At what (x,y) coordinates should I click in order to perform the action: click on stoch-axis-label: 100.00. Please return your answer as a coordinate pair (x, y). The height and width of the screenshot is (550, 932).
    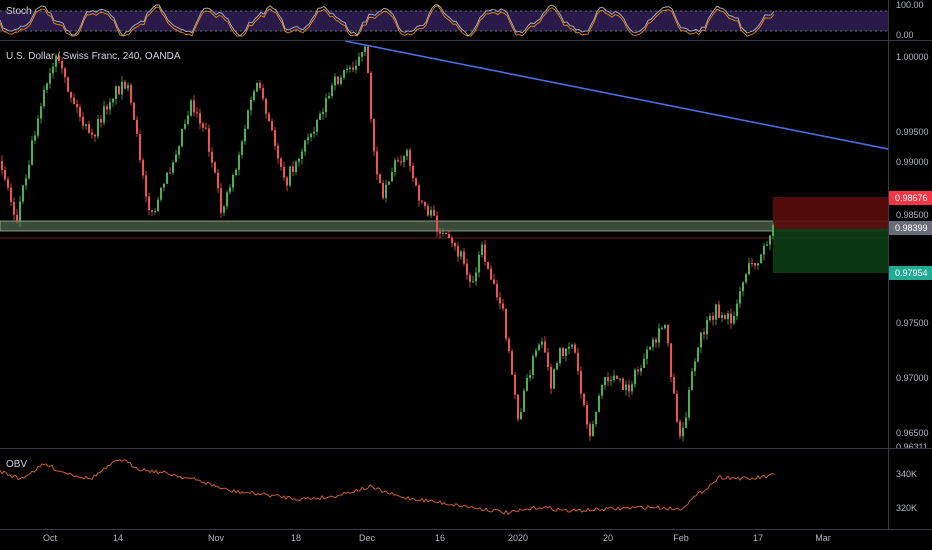
    Looking at the image, I should click on (910, 5).